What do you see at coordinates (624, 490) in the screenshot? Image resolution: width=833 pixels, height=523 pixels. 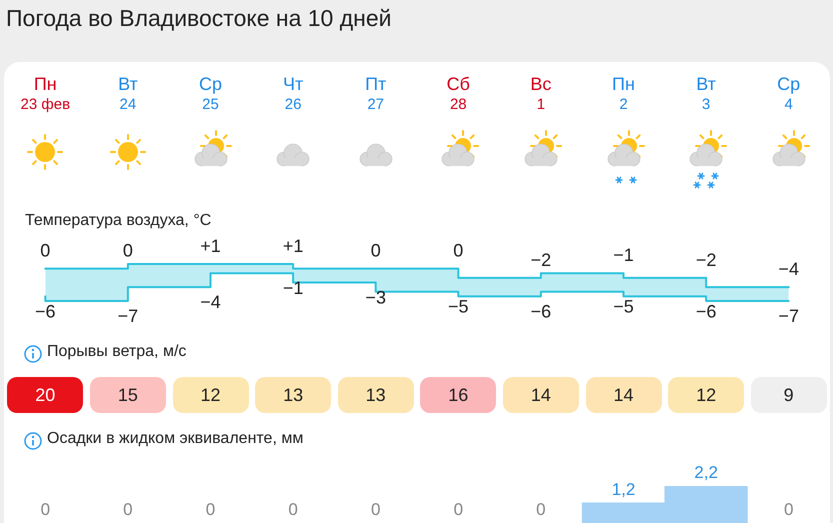 I see `data-label: 1,2` at bounding box center [624, 490].